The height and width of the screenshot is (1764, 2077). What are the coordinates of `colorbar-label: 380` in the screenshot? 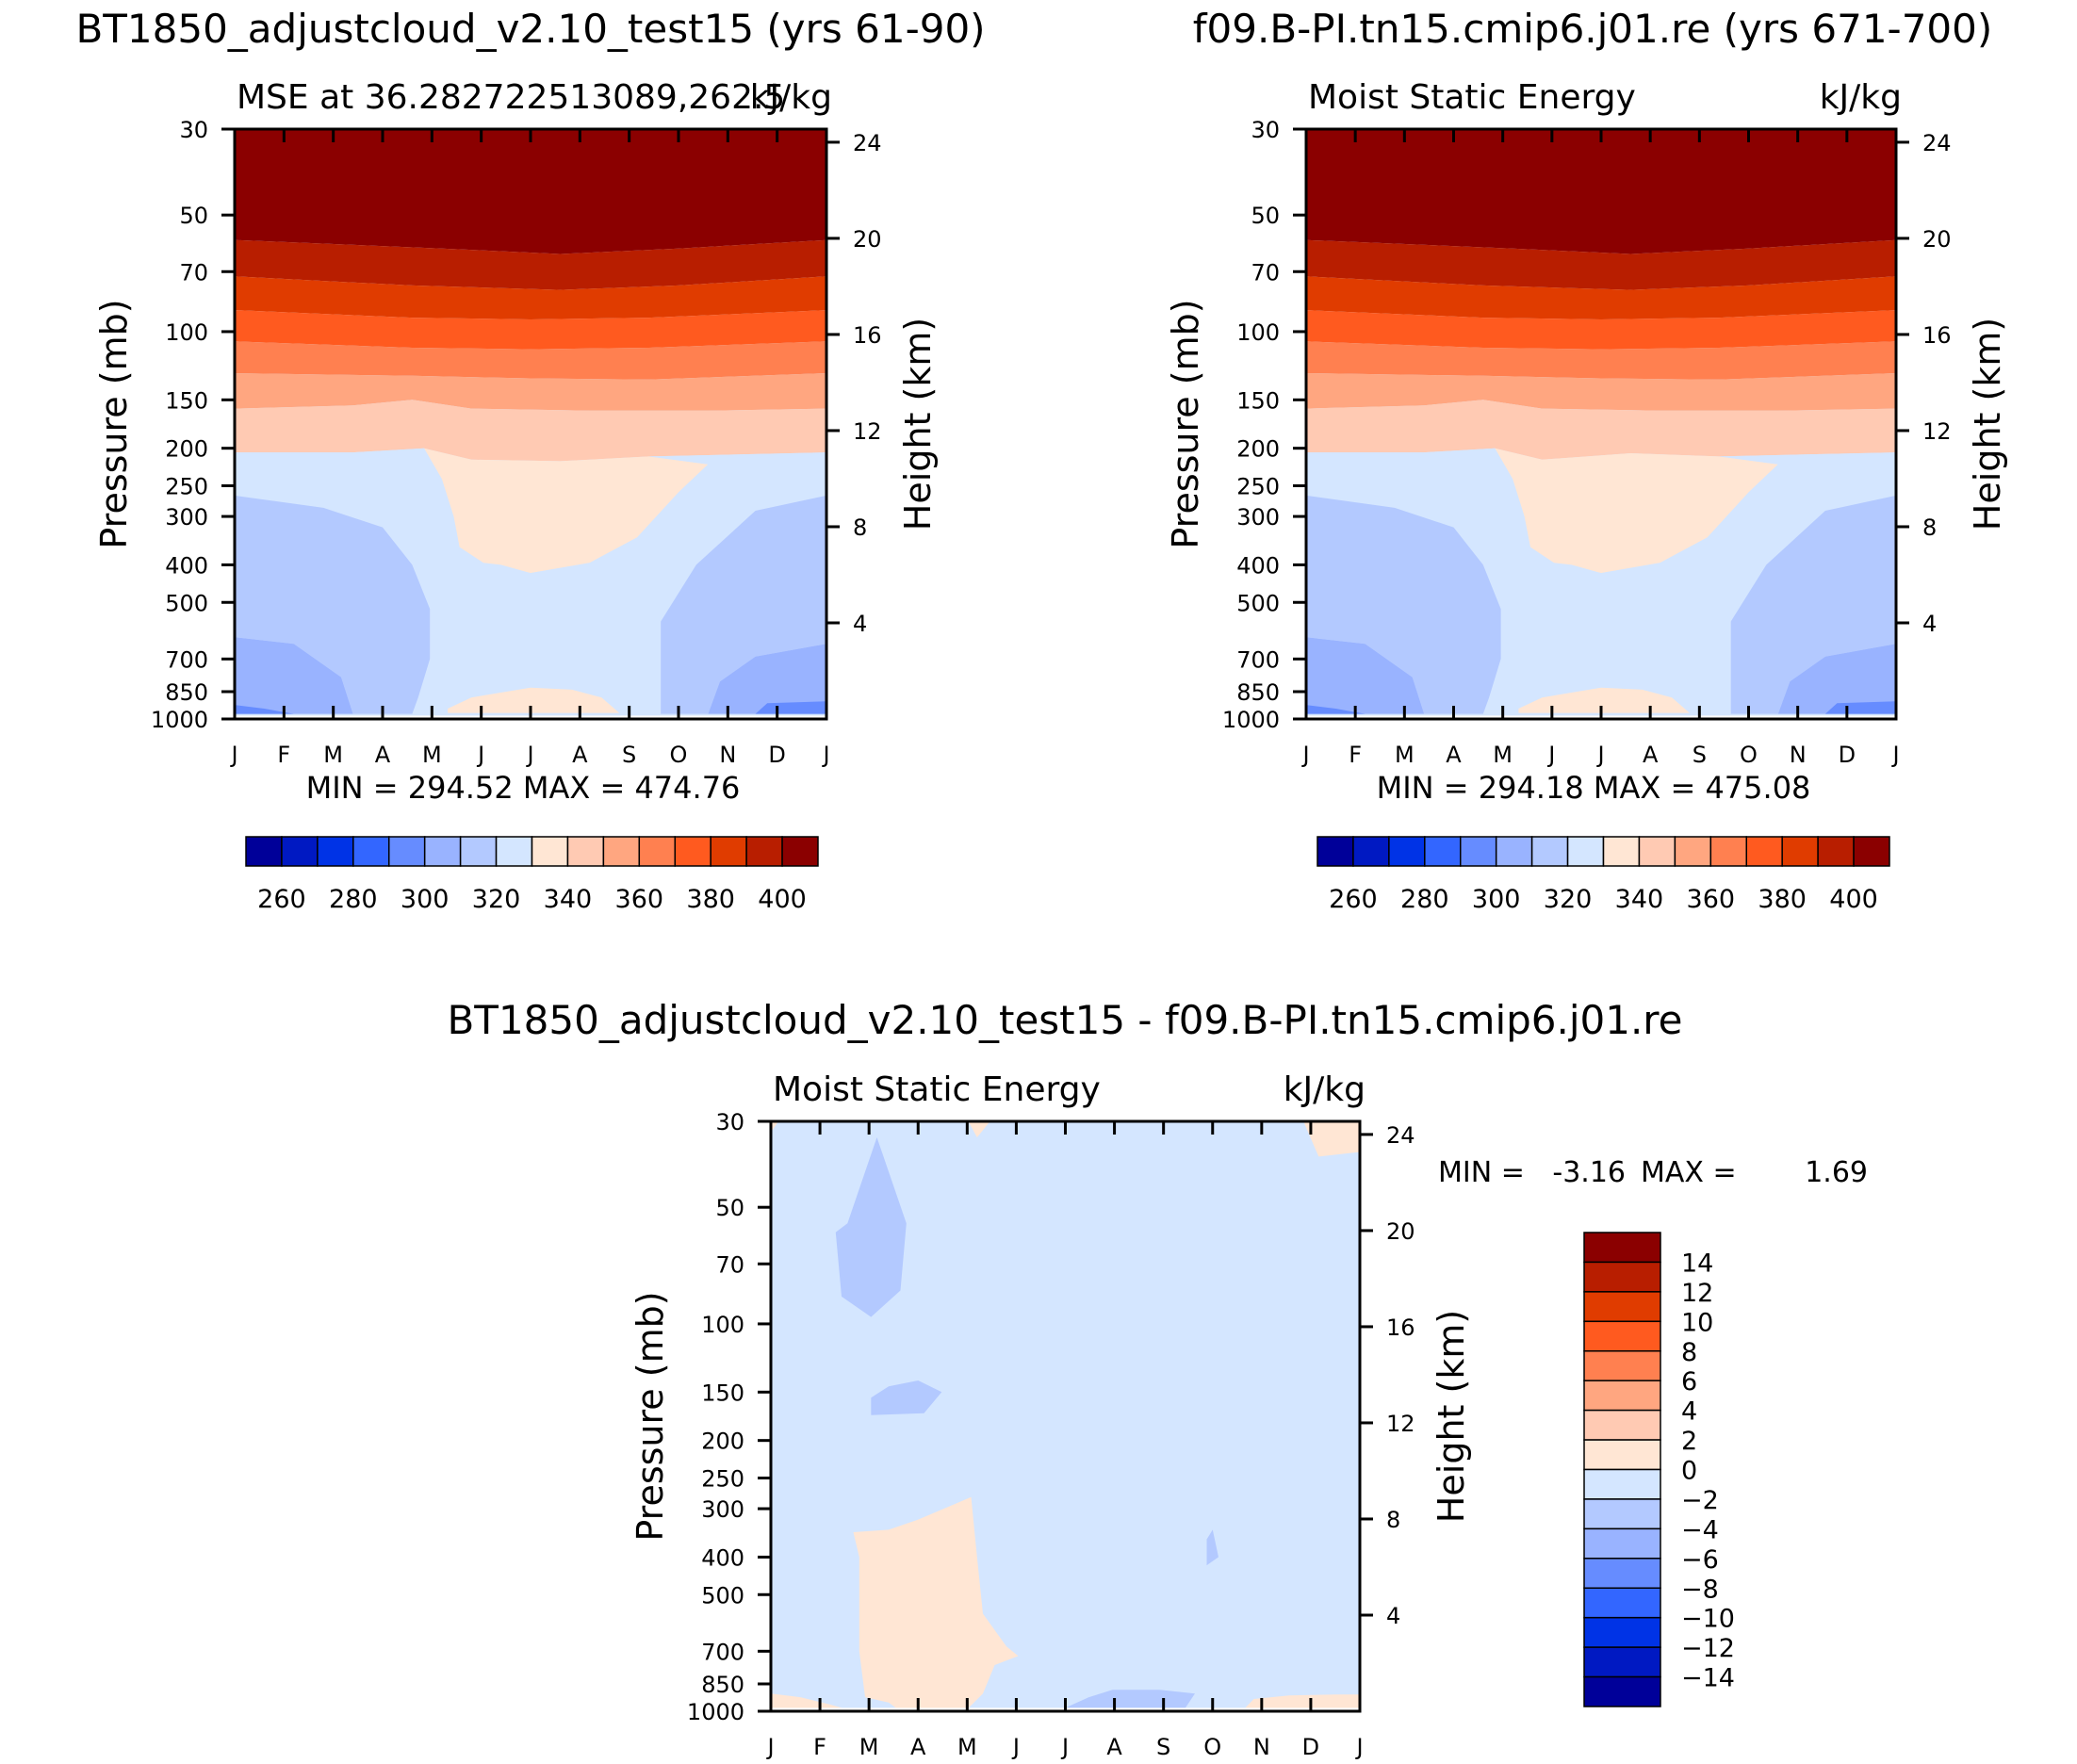 It's located at (1782, 900).